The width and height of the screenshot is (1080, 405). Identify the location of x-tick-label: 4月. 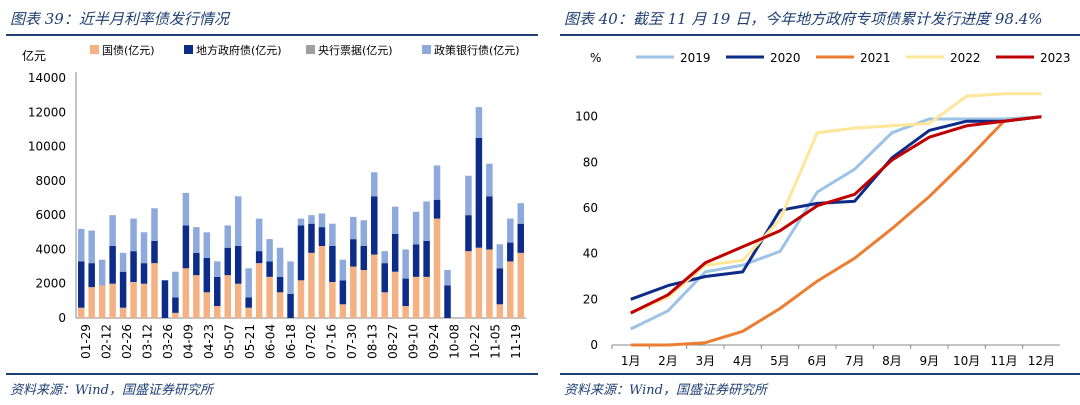
(743, 361).